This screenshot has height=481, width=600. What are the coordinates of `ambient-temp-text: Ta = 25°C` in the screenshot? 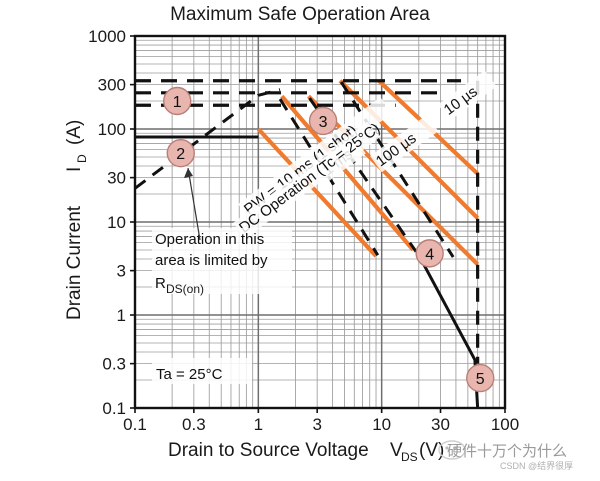 It's located at (189, 374).